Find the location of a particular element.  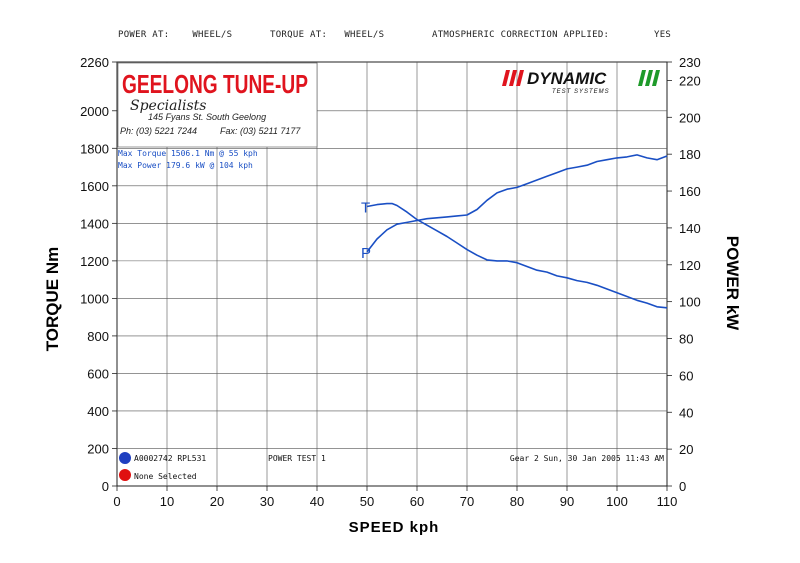

y-tick-label-right: 220 is located at coordinates (690, 80).